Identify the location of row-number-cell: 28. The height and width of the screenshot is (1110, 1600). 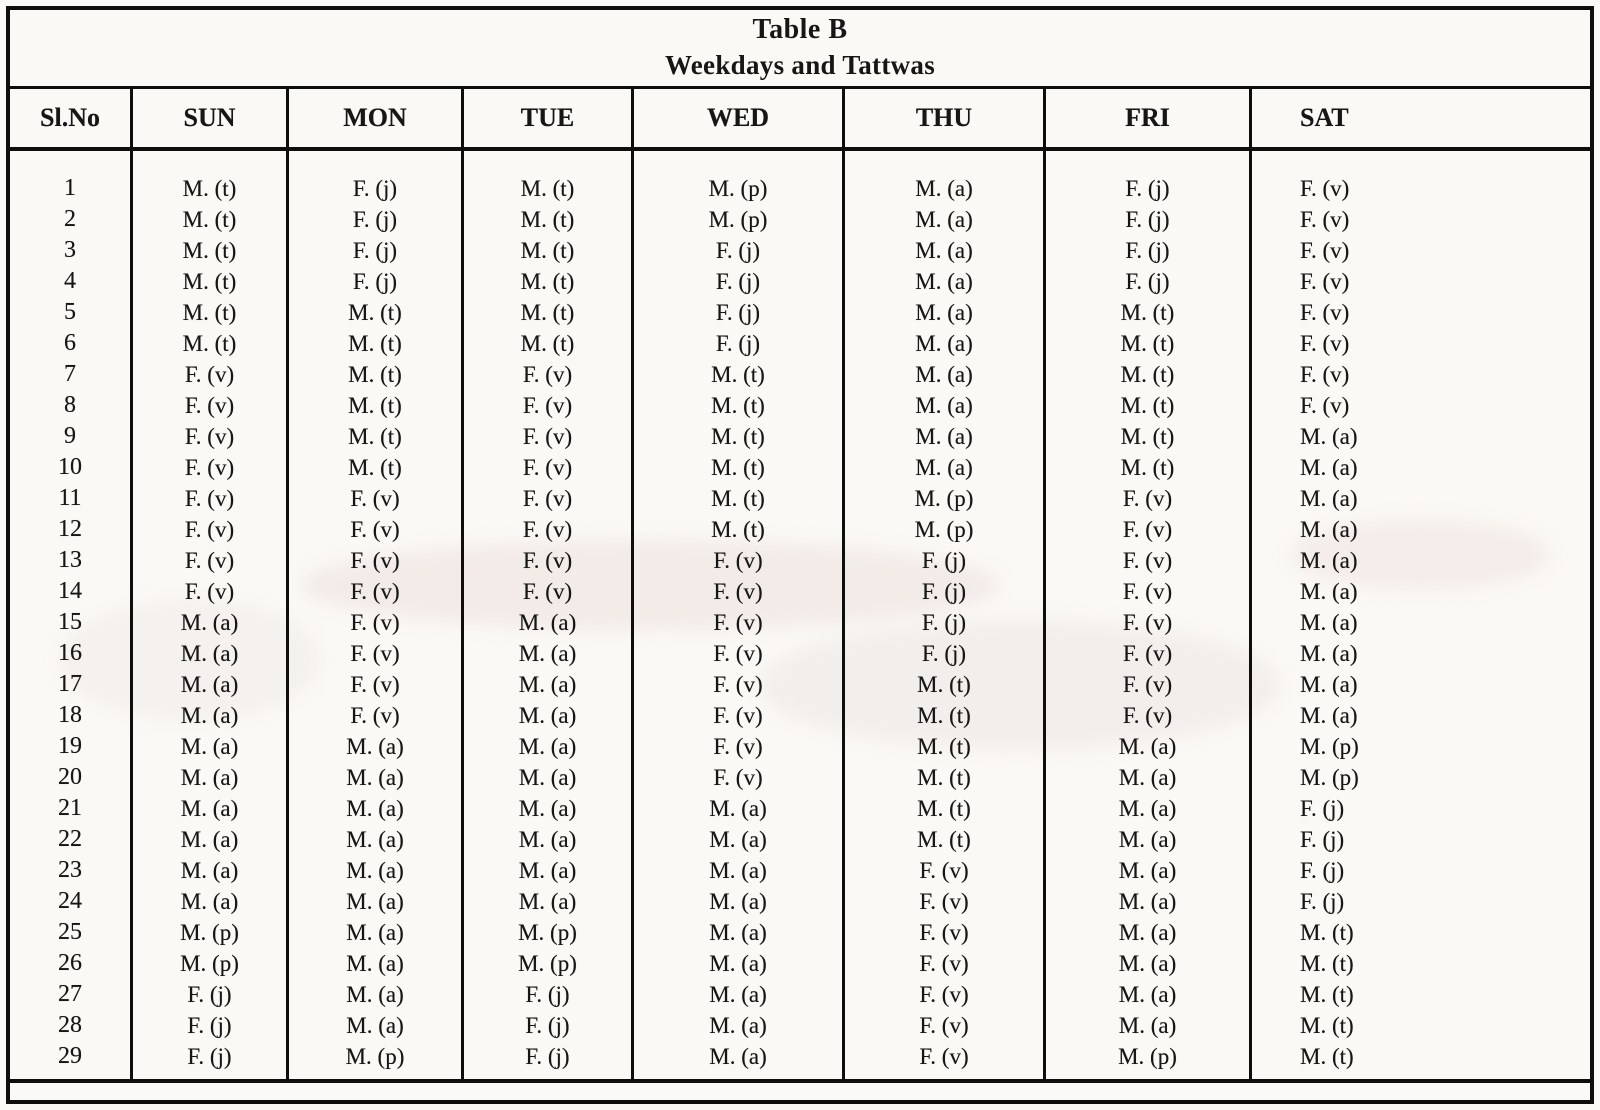
(70, 1025).